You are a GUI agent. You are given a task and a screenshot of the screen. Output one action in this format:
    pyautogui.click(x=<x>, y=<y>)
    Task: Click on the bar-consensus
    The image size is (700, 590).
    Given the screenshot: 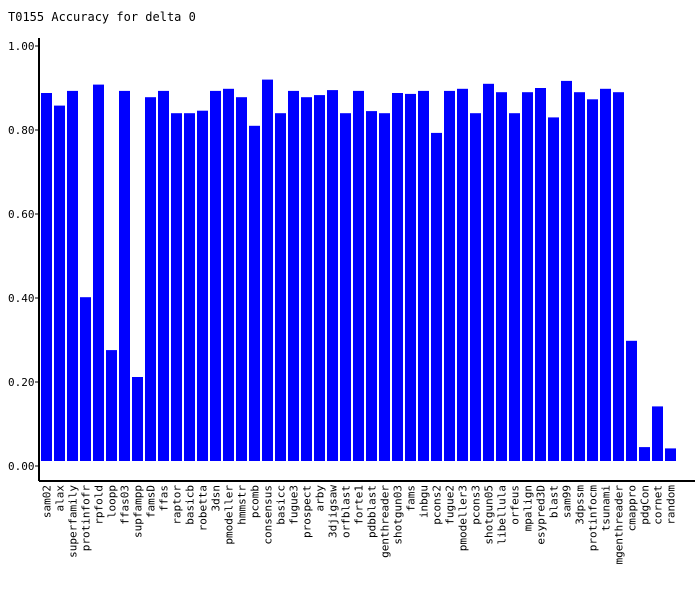 What is the action you would take?
    pyautogui.click(x=267, y=270)
    